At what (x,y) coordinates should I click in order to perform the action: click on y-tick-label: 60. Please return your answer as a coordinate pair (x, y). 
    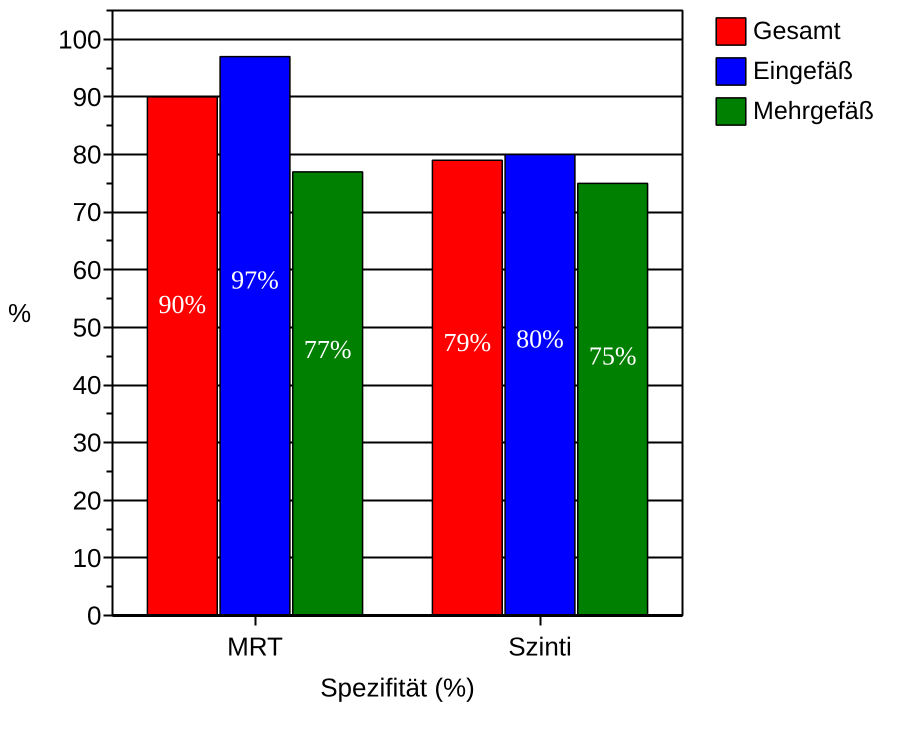
    Looking at the image, I should click on (87, 269).